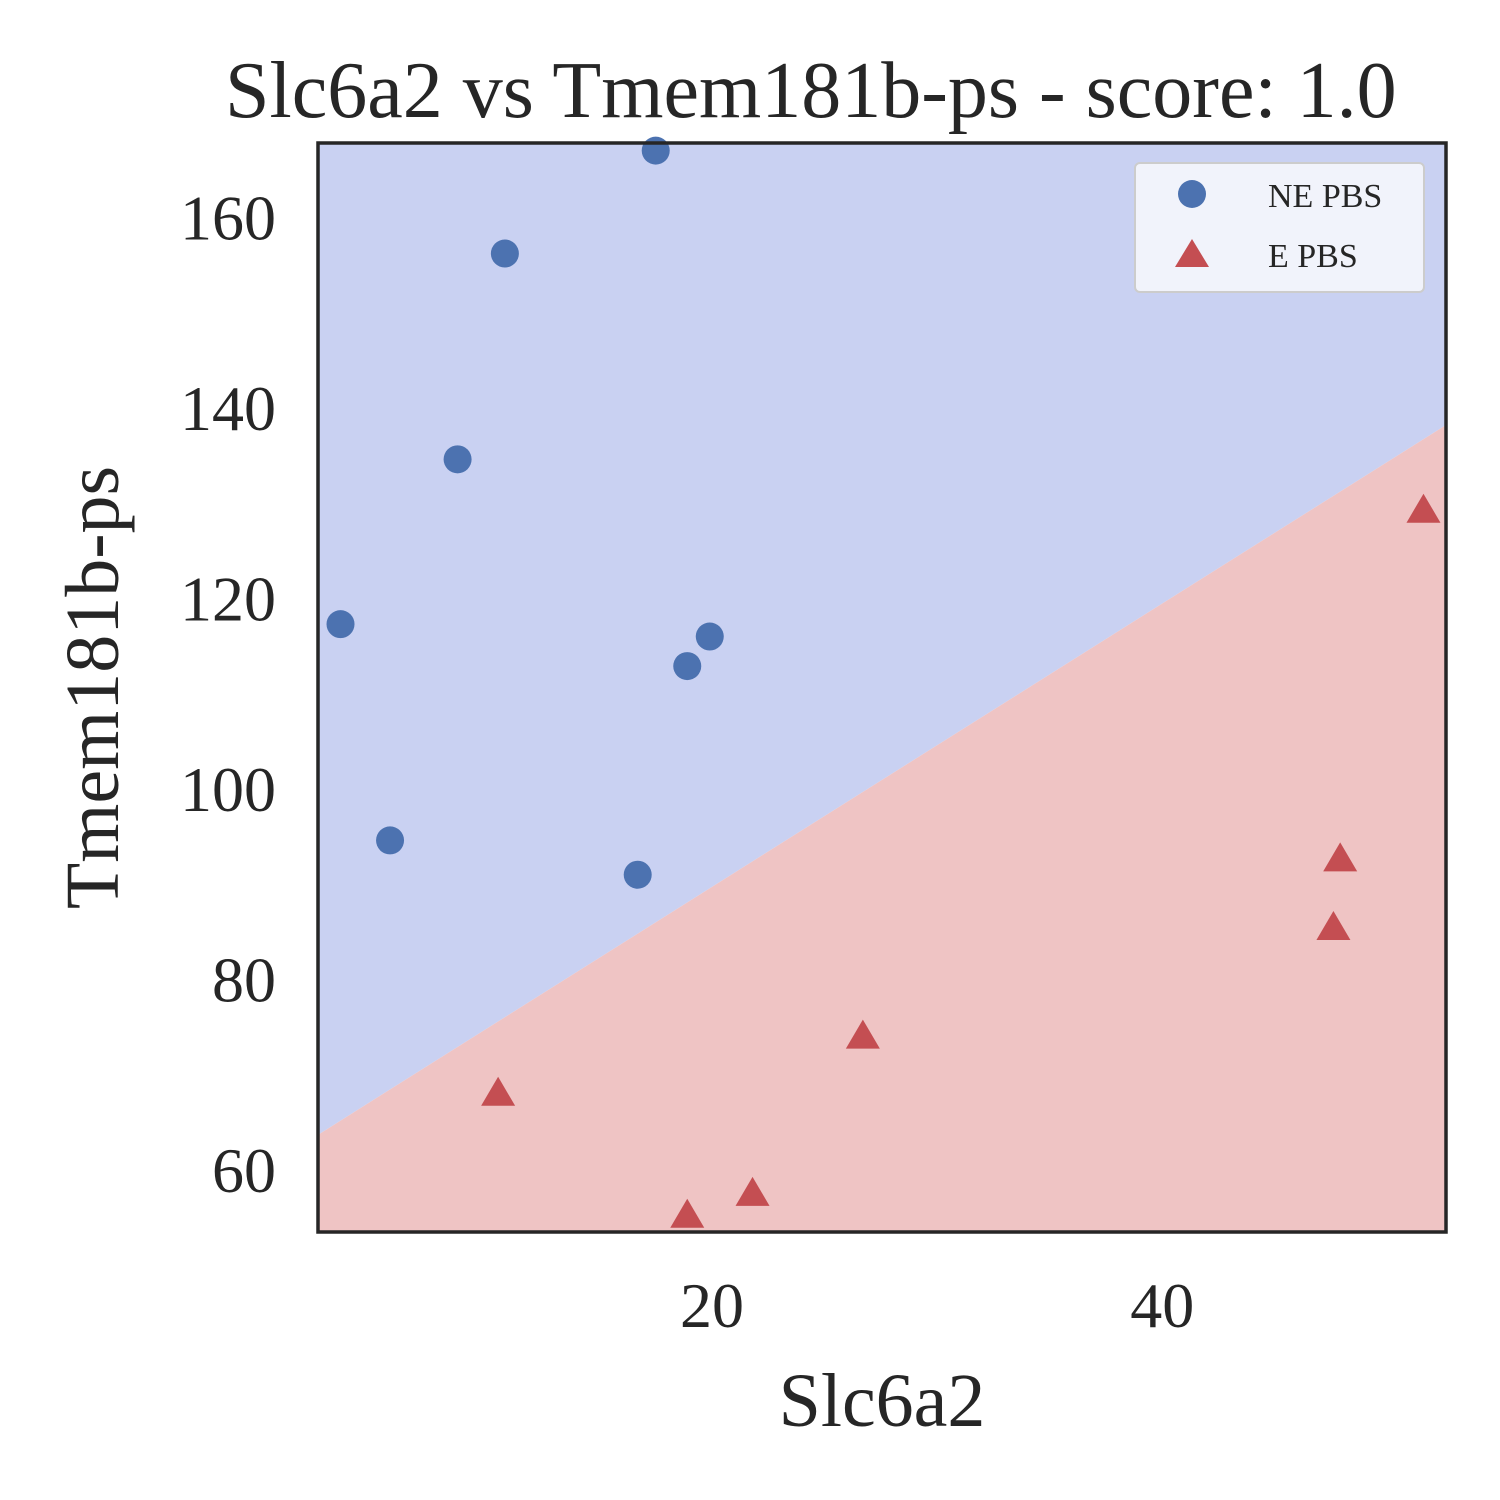  I want to click on y-tick-label: 100, so click(228, 789).